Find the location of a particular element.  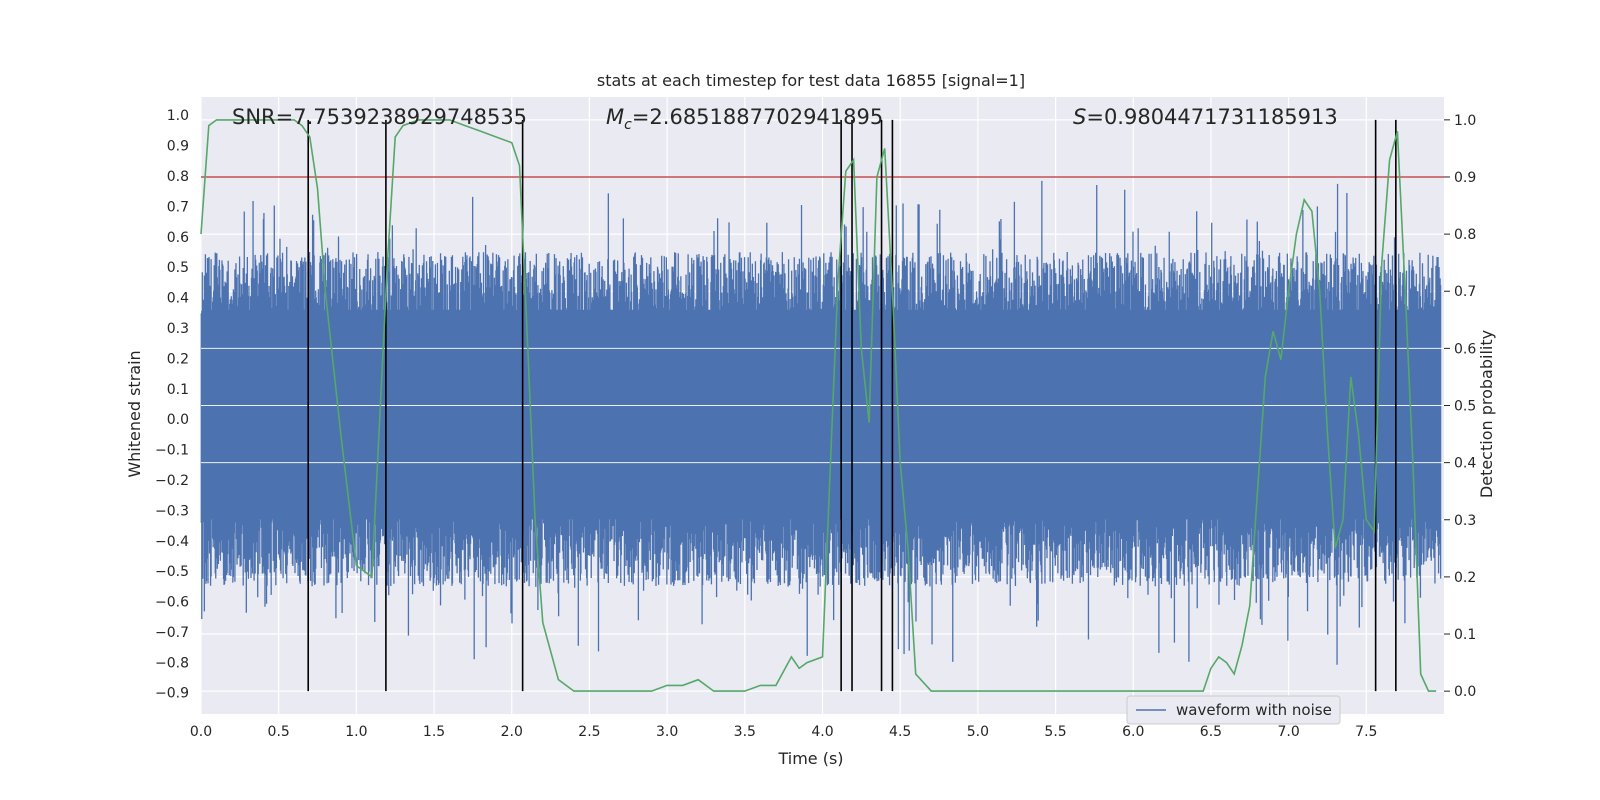

y-tick-label: 0.6 is located at coordinates (178, 238).